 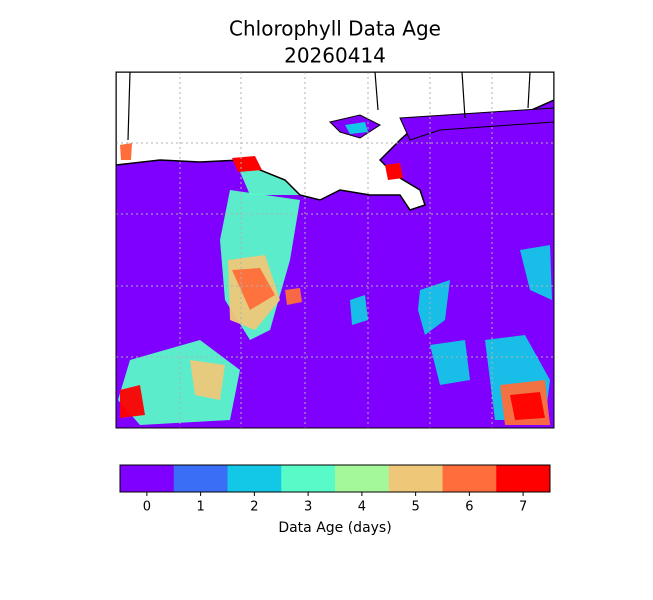 What do you see at coordinates (254, 507) in the screenshot?
I see `colorbar-tick-label: 2` at bounding box center [254, 507].